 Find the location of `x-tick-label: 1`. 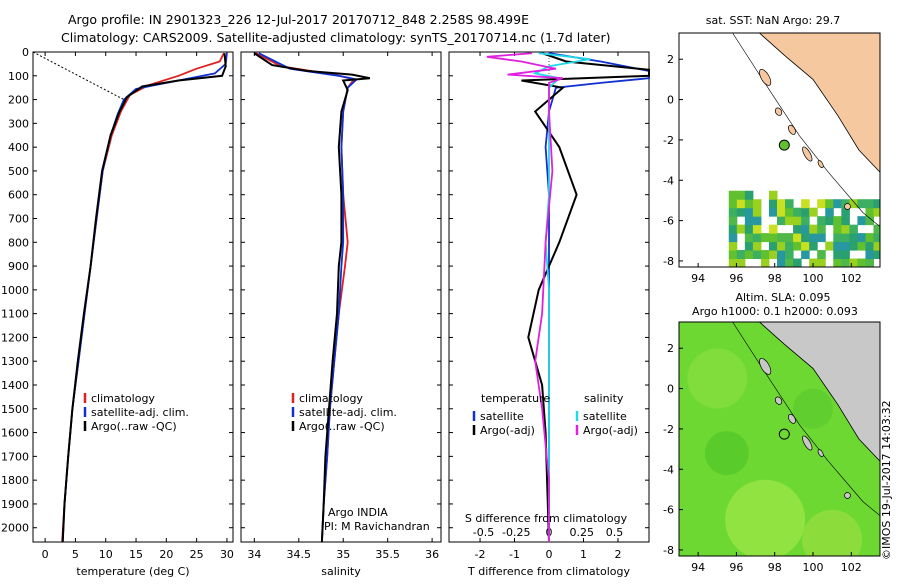

x-tick-label: 1 is located at coordinates (583, 554).